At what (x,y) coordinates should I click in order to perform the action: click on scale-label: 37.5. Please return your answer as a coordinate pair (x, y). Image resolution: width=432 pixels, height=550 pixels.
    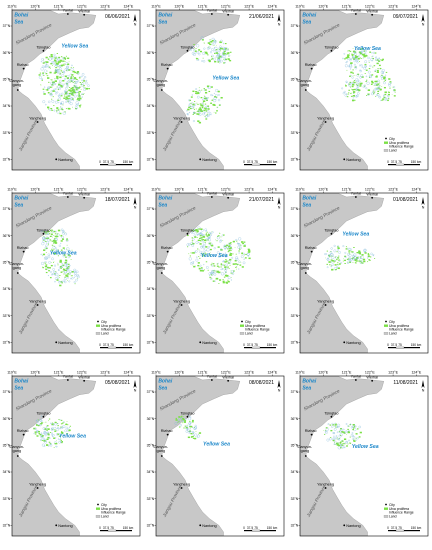
    Looking at the image, I should click on (106, 528).